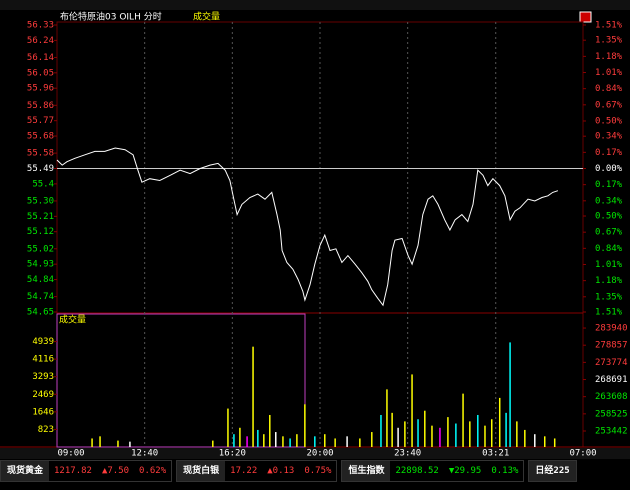 The width and height of the screenshot is (630, 490). Describe the element at coordinates (318, 471) in the screenshot. I see `quote-pct: 0.75%` at that location.